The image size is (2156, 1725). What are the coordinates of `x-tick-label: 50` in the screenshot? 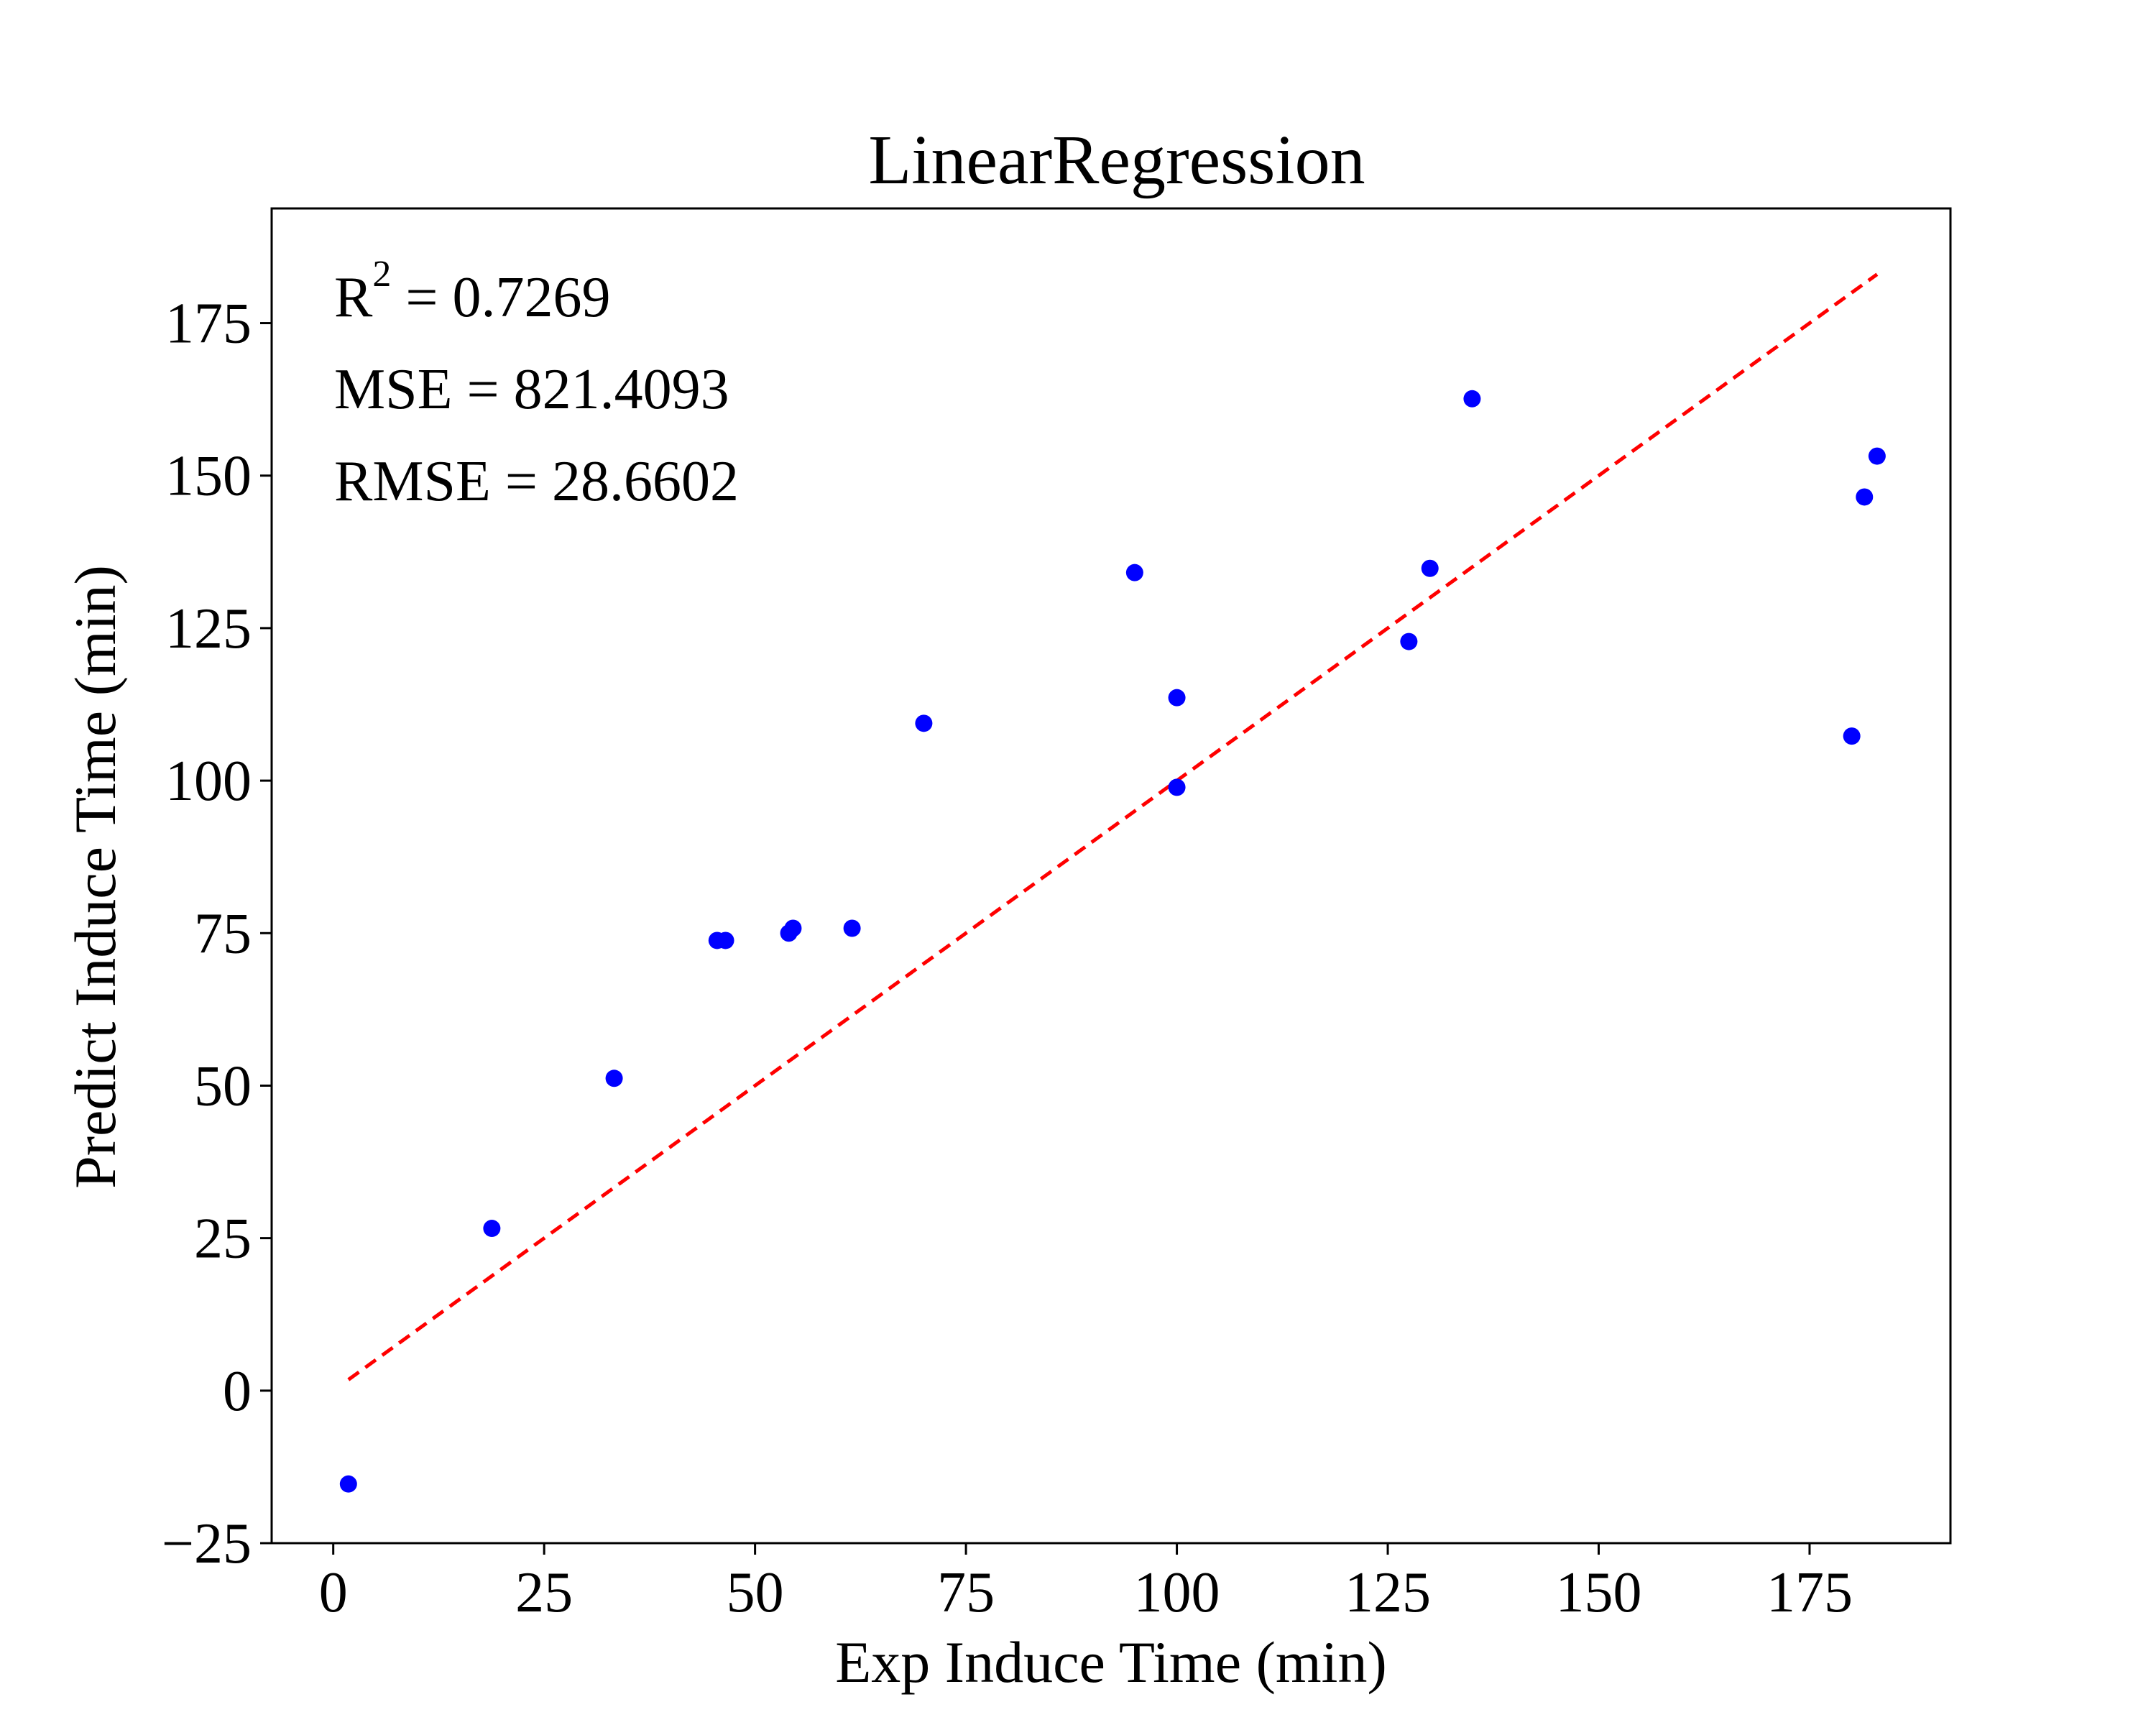 It's located at (755, 1592).